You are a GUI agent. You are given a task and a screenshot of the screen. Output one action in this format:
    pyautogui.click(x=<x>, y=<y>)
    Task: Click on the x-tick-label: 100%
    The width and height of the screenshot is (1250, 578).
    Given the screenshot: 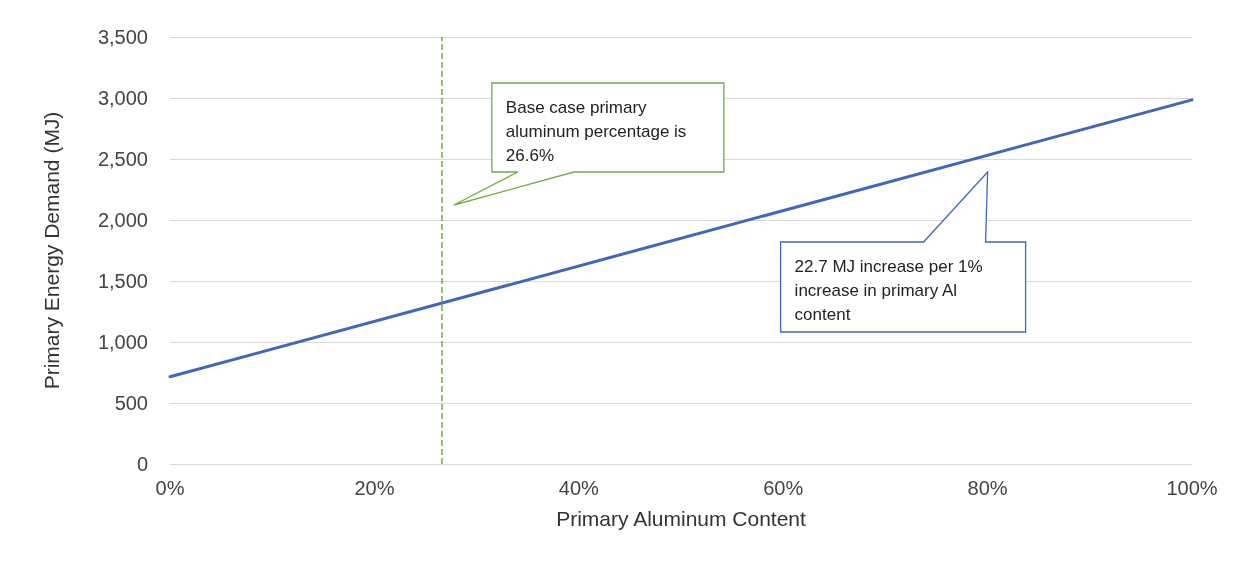 What is the action you would take?
    pyautogui.click(x=1192, y=488)
    